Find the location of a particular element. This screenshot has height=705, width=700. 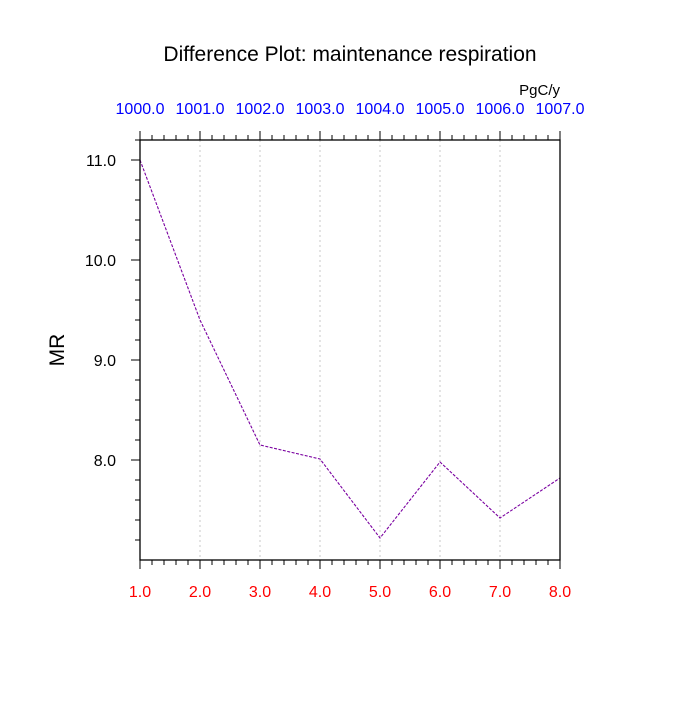

x-tick-label-3: 3.0 is located at coordinates (260, 592).